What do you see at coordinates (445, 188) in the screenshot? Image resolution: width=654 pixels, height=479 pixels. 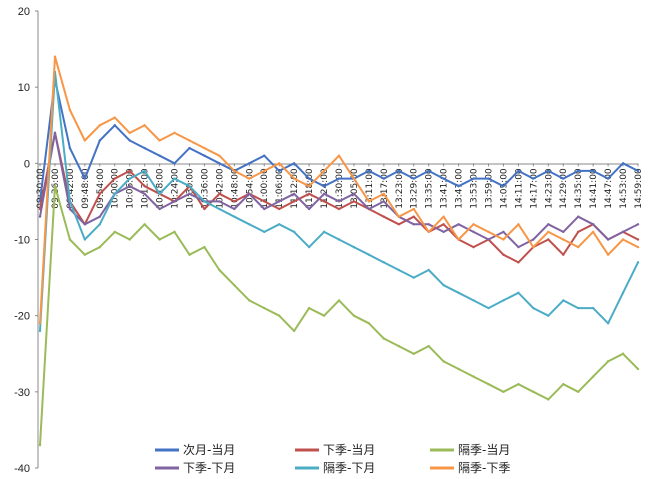 I see `x-tick-label: 13:41:00` at bounding box center [445, 188].